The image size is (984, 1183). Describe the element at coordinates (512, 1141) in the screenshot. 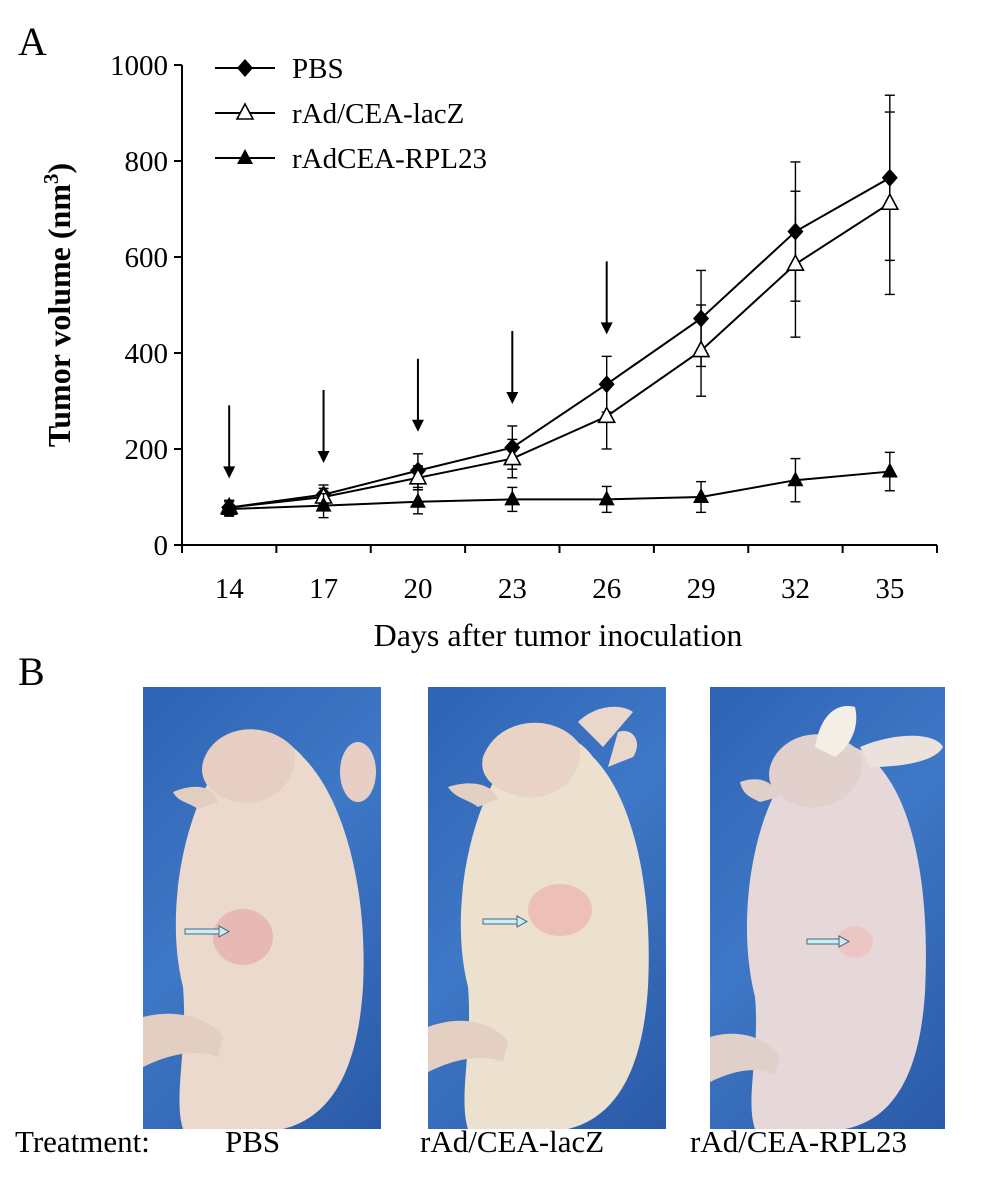

I see `treatment-group-lacz: rAd/CEA-lacZ` at that location.